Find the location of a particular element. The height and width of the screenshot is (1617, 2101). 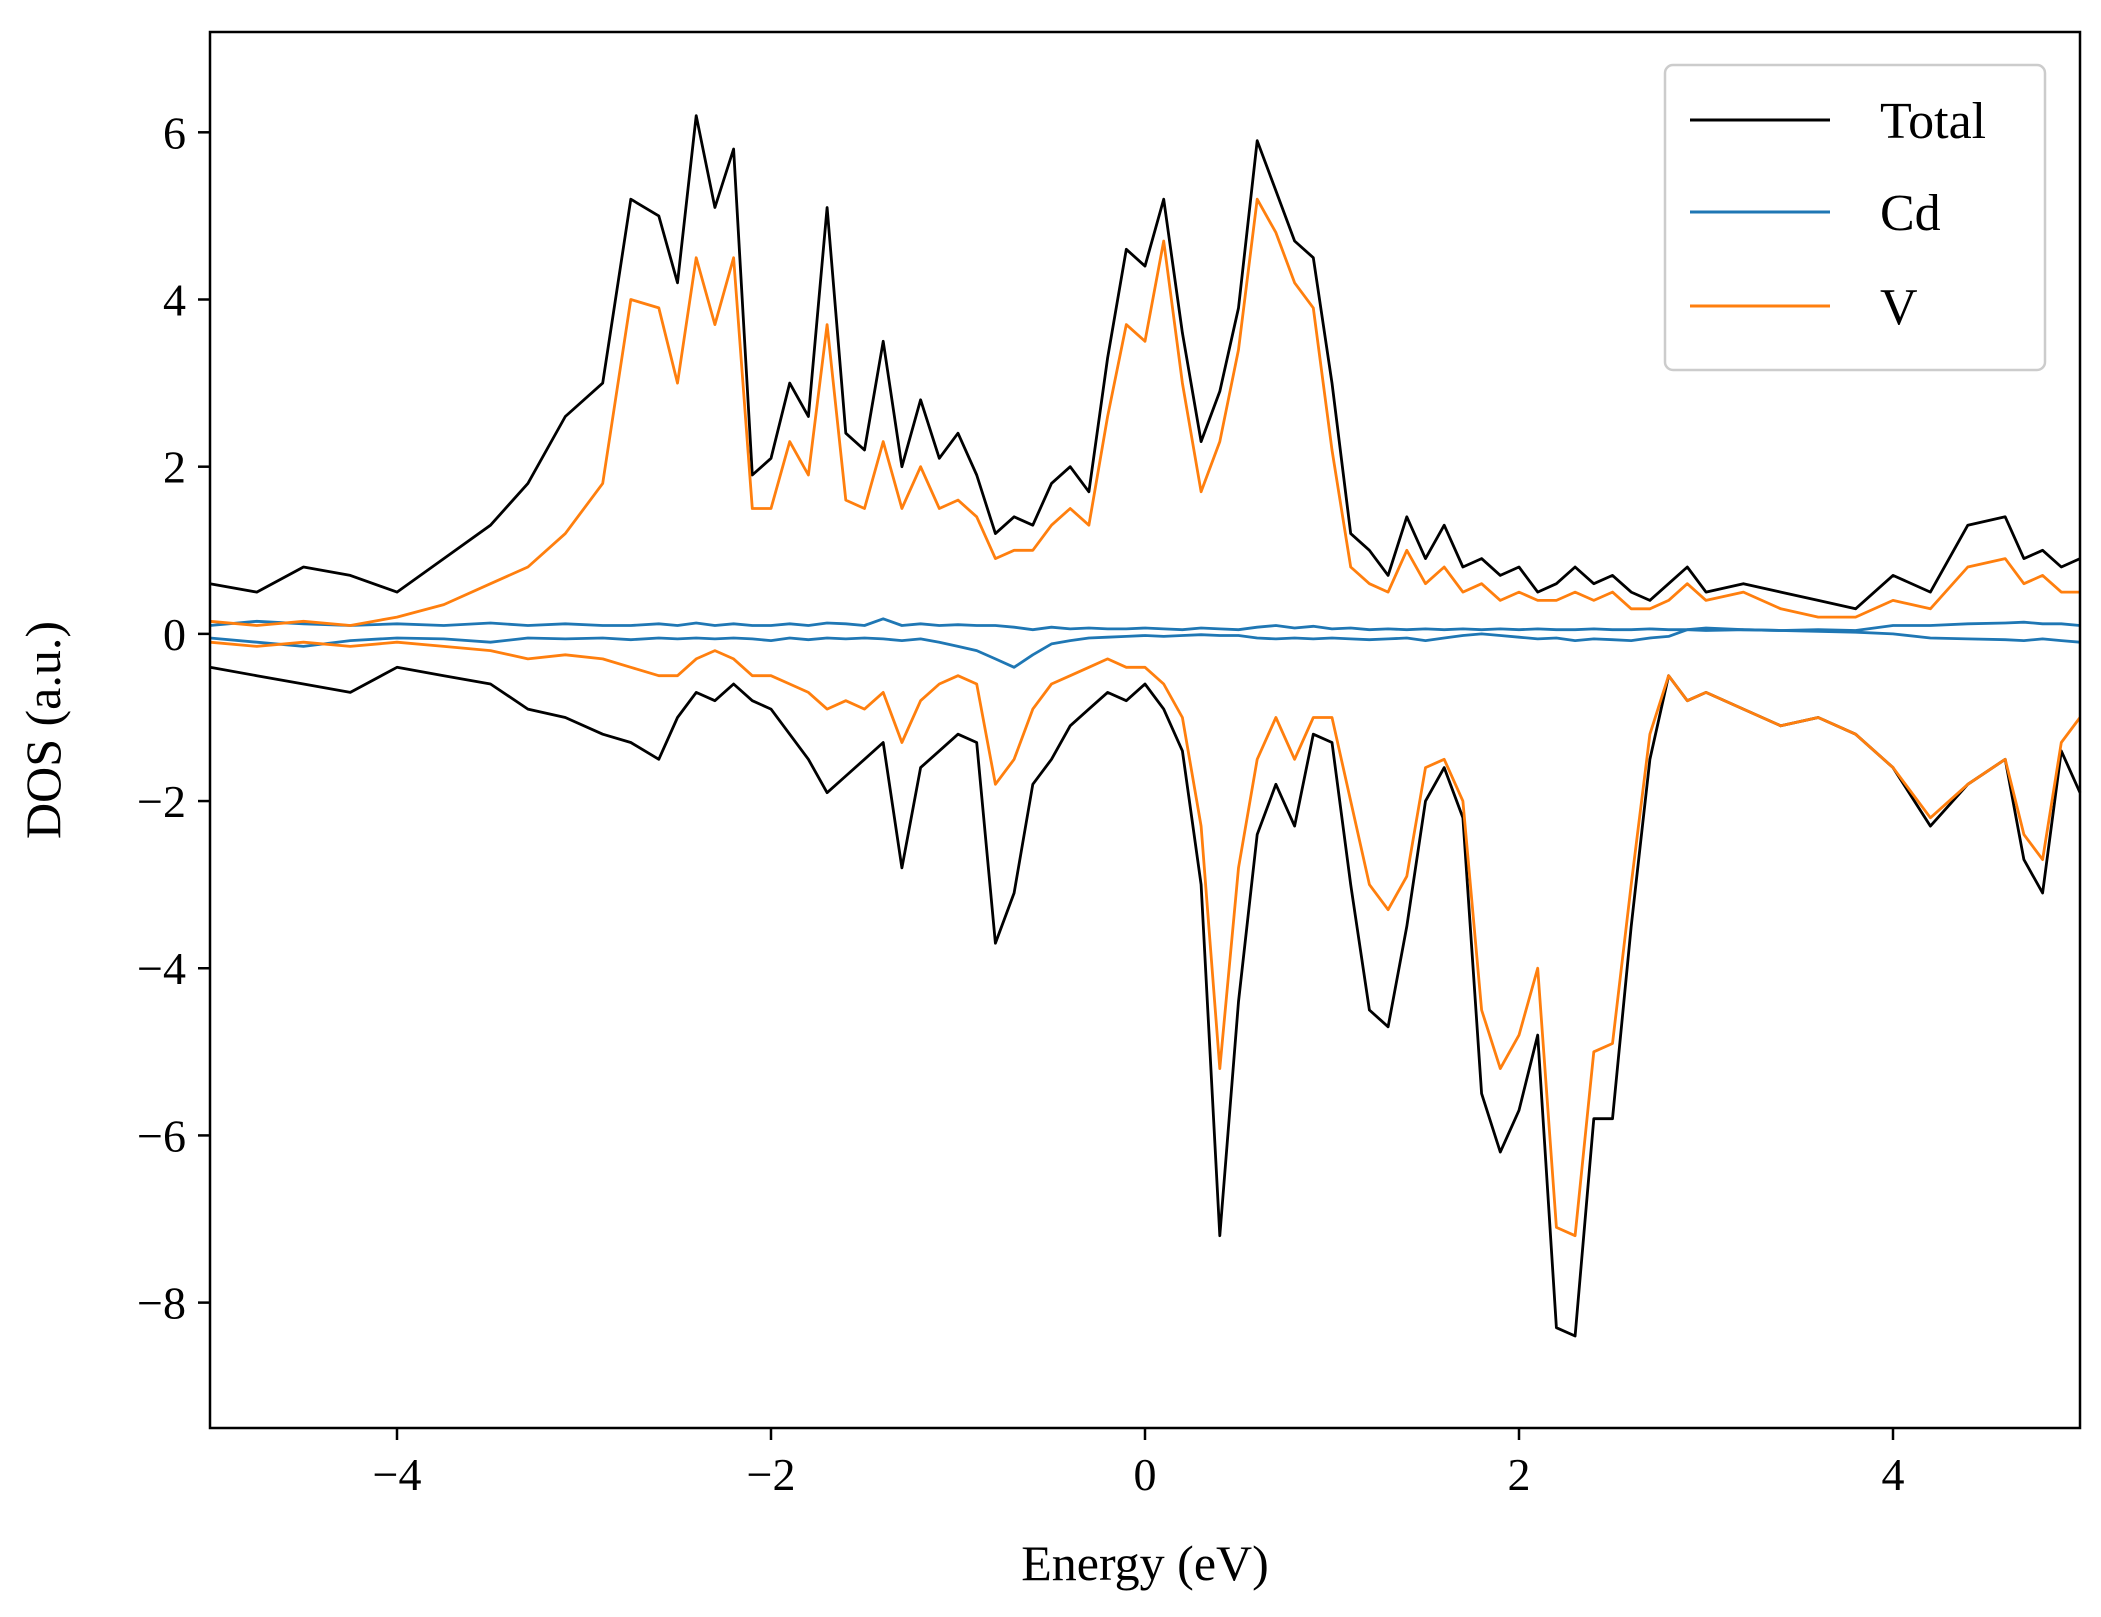

y-axis: −8 −6 −4 −2 0 2 4 6 is located at coordinates (173, 718).